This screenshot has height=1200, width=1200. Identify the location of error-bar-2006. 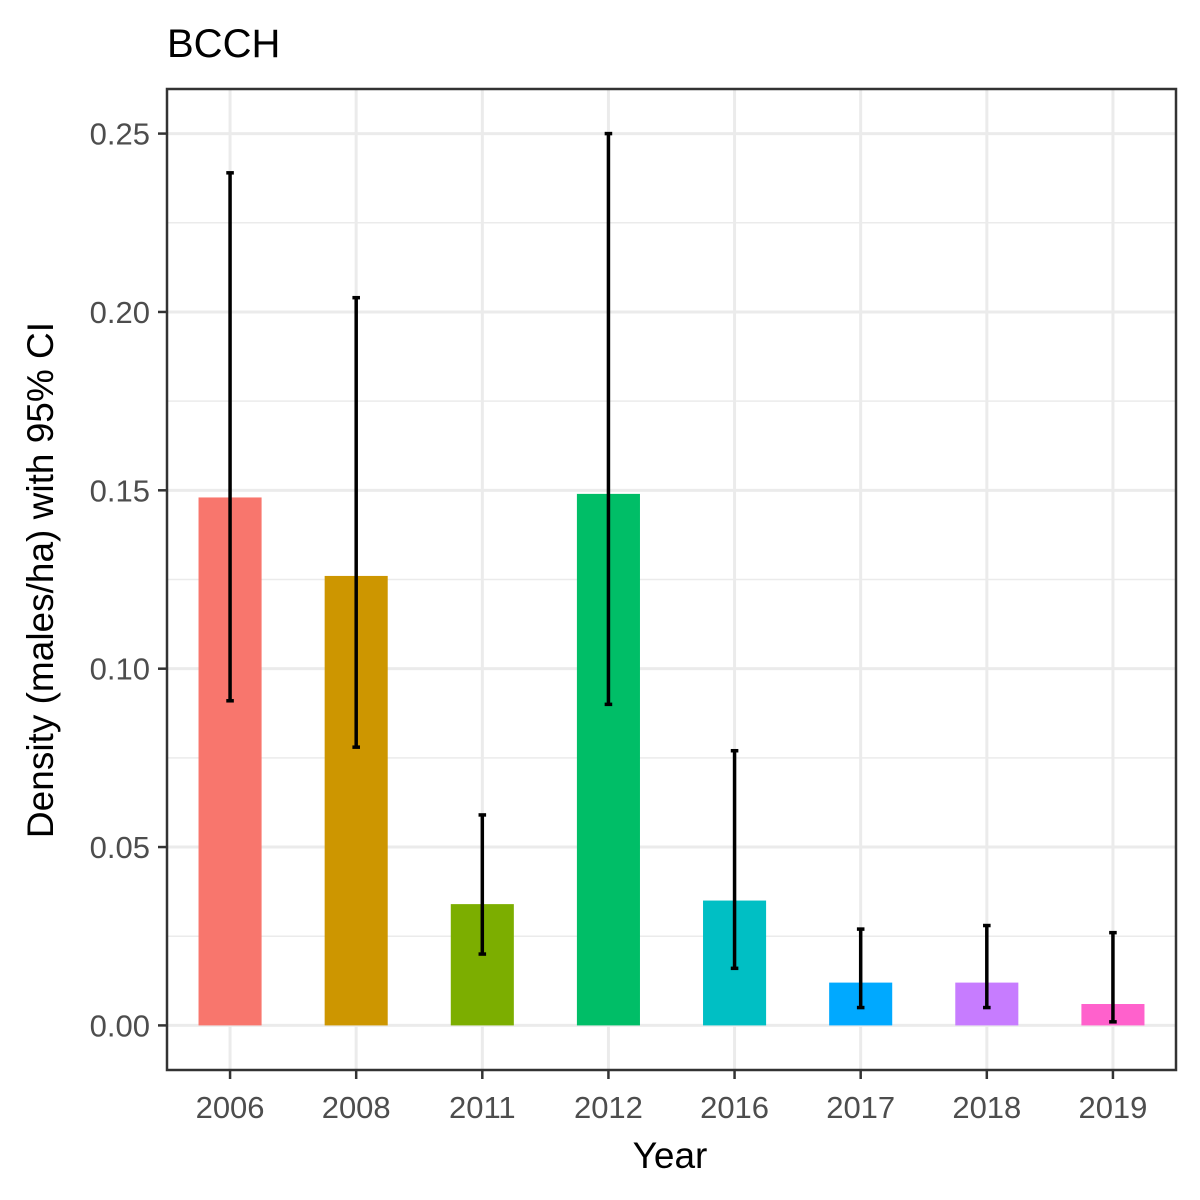
(230, 437).